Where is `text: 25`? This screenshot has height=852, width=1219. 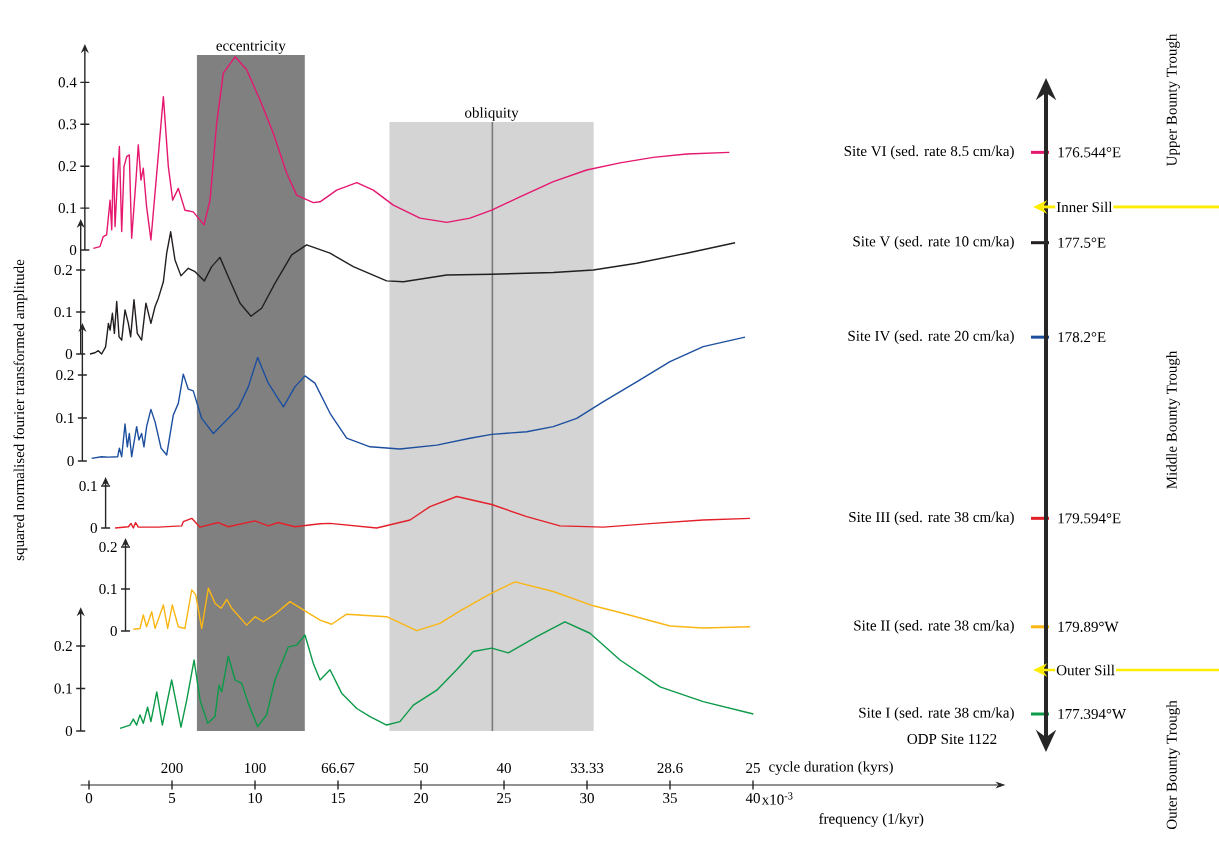
text: 25 is located at coordinates (753, 768).